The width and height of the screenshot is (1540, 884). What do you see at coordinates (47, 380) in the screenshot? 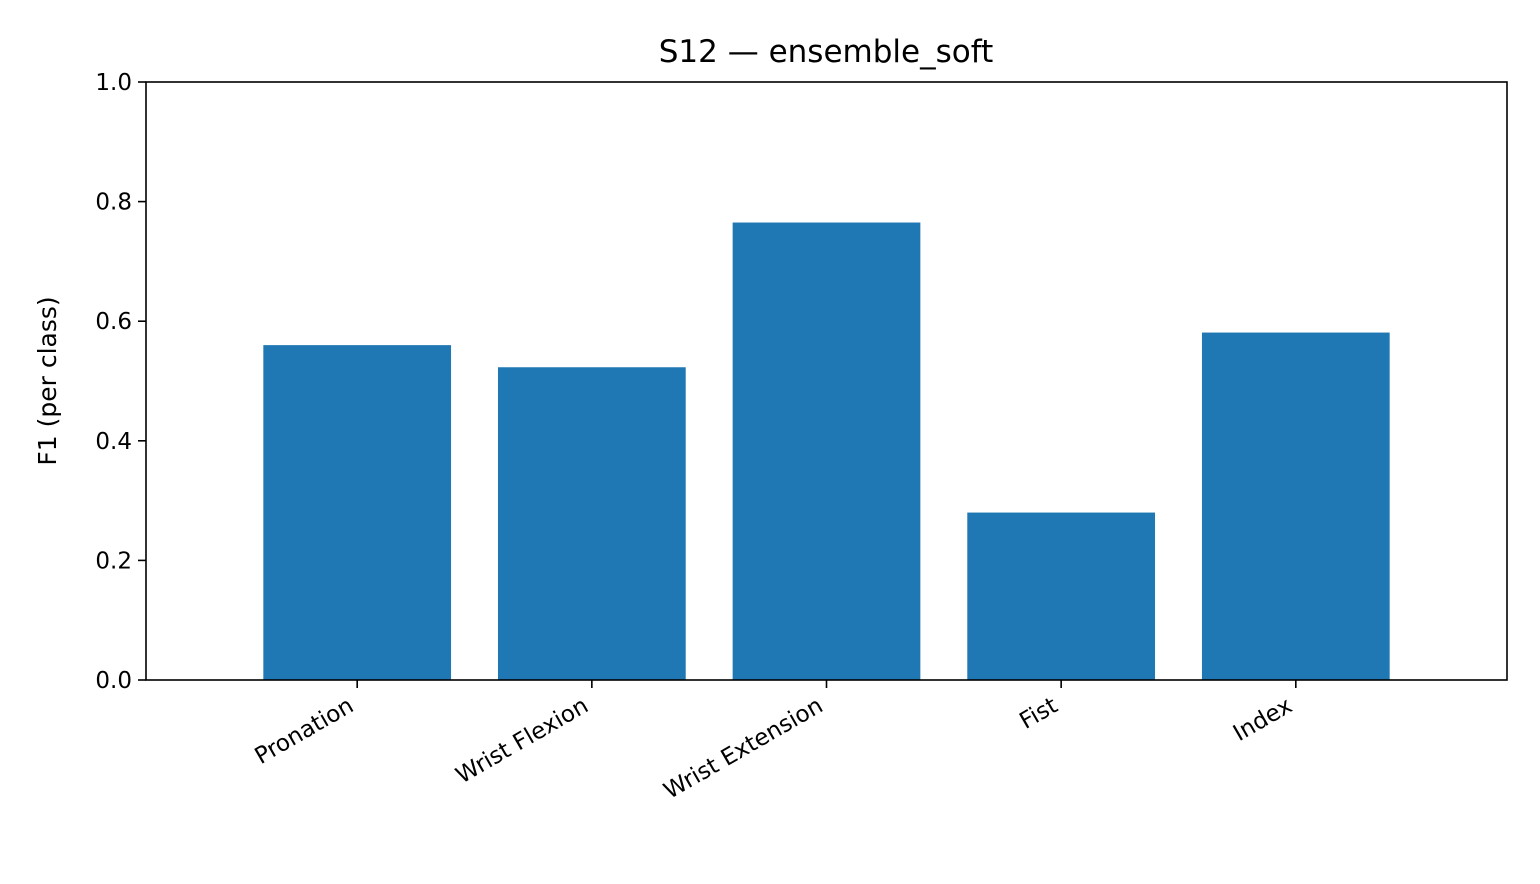
I see `y-axis-label: F1 (per class)` at bounding box center [47, 380].